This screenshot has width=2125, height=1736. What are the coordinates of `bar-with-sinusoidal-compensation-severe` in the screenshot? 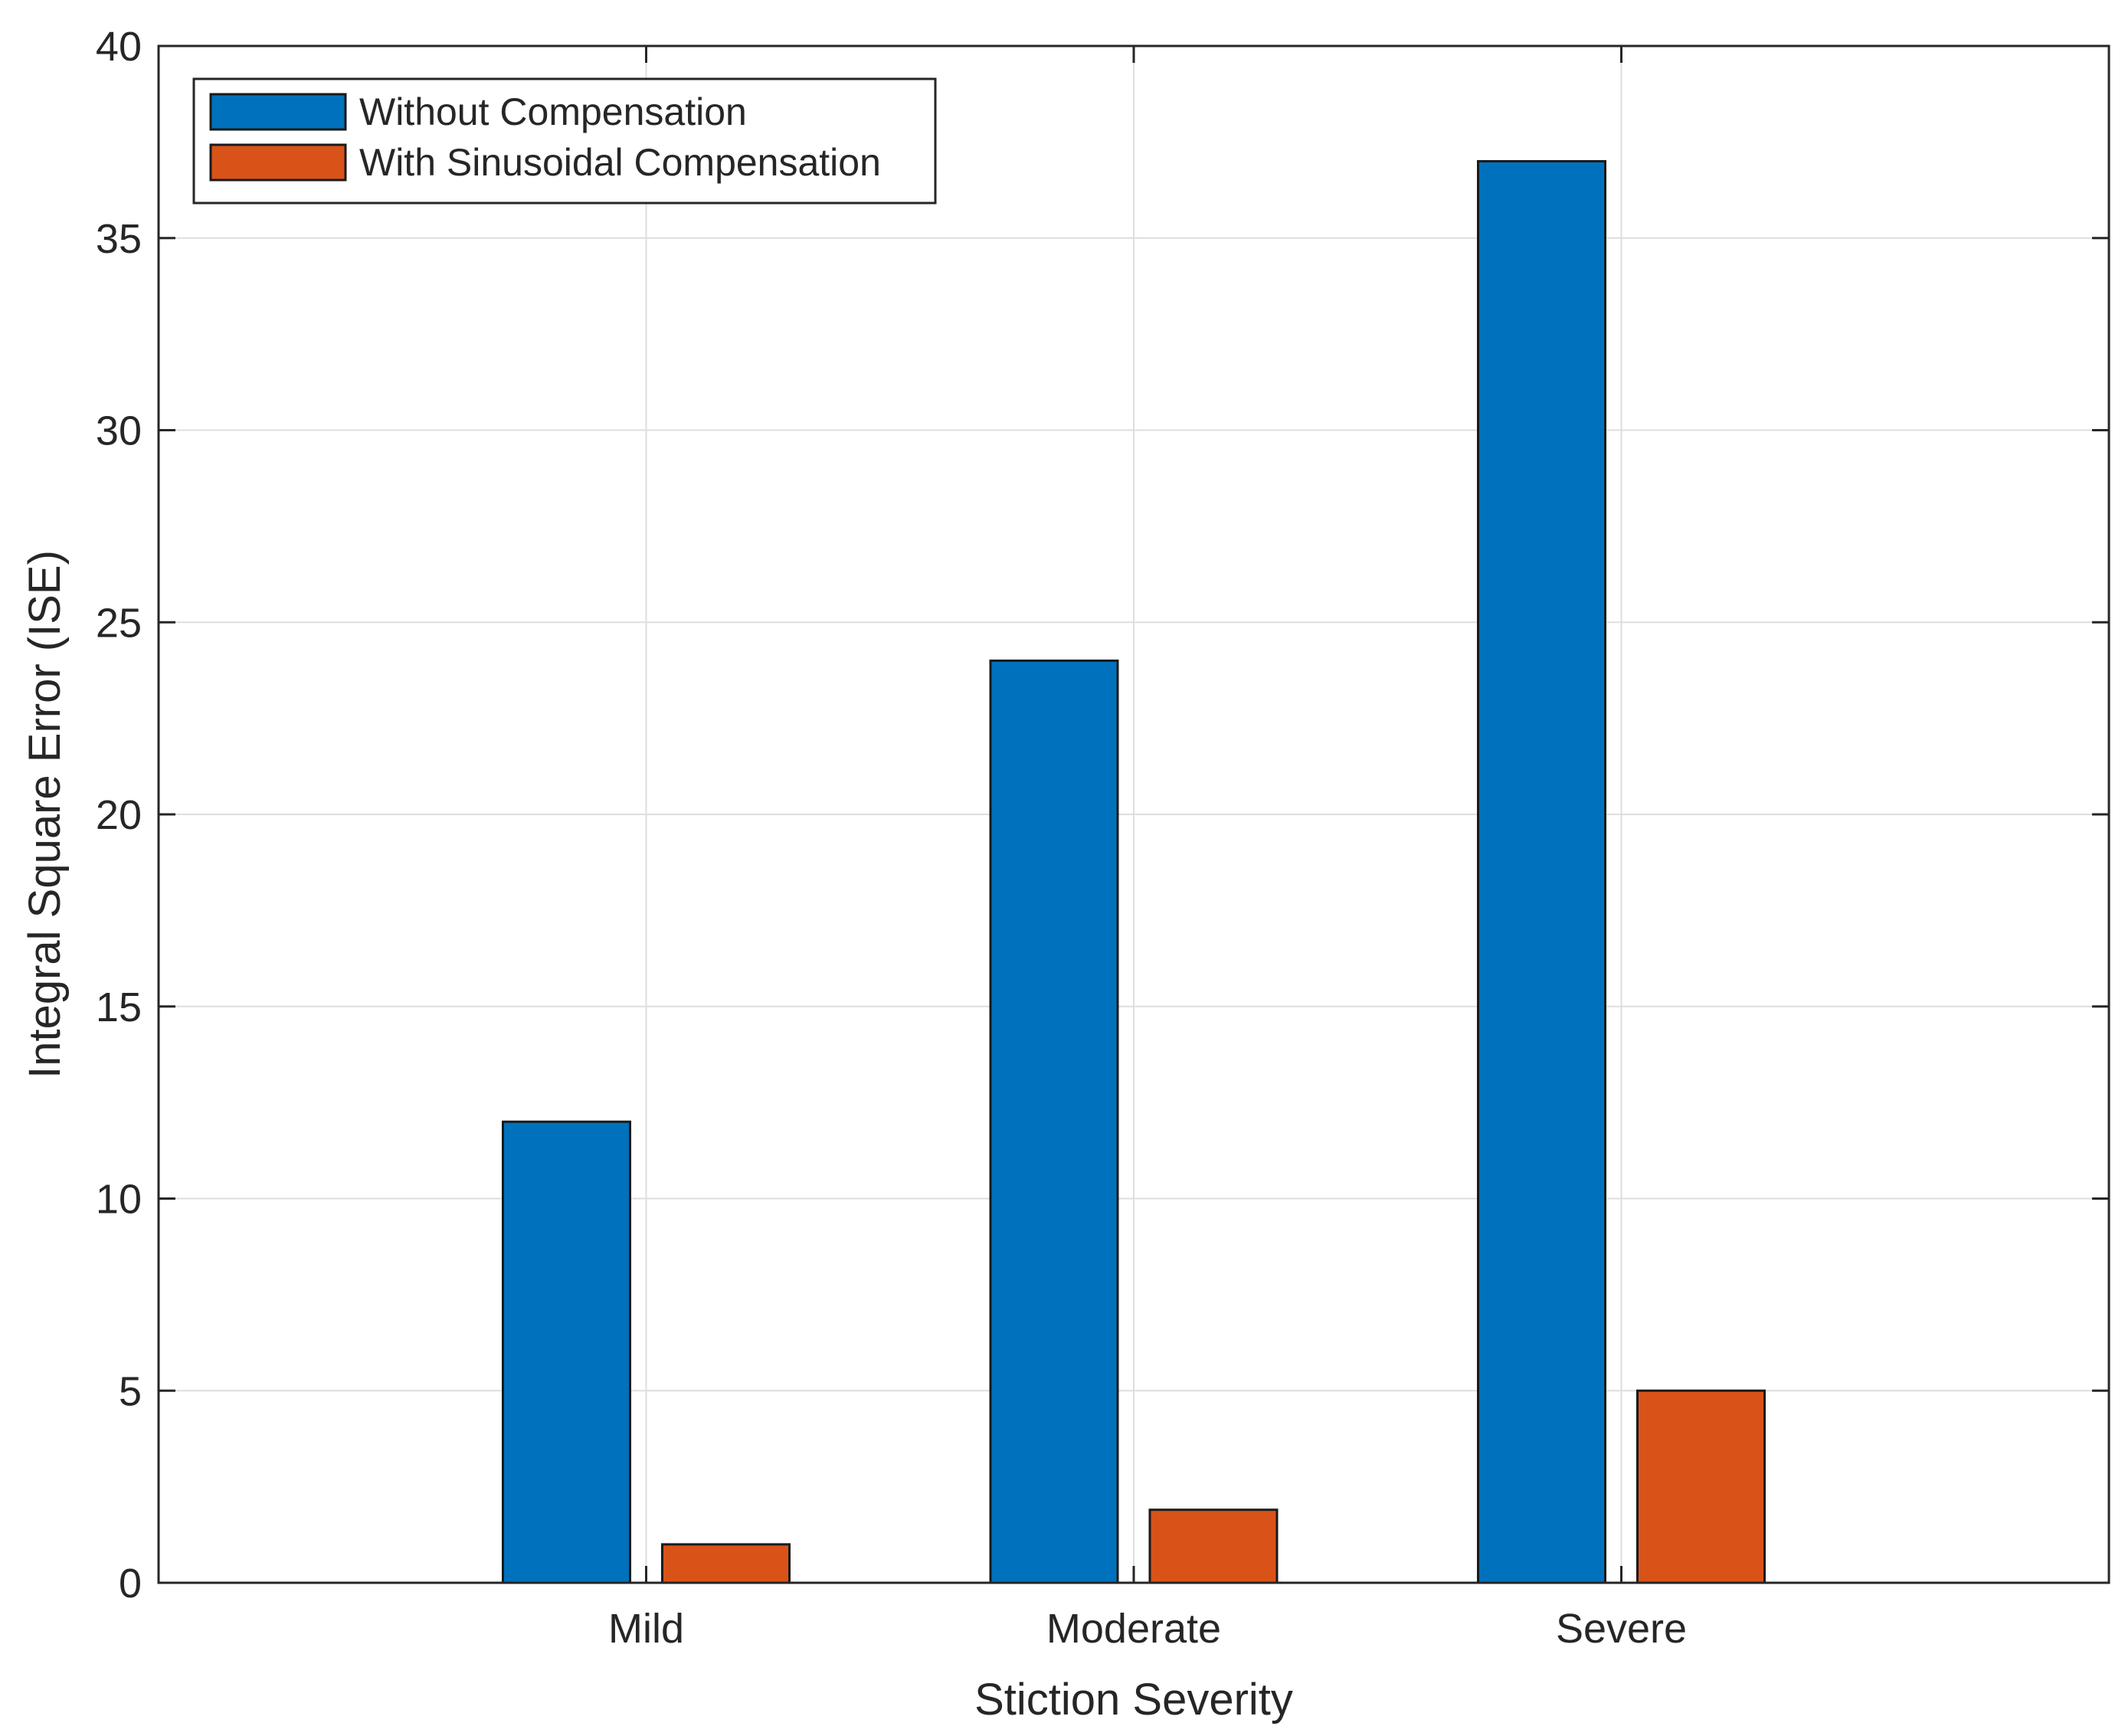 It's located at (1701, 1486).